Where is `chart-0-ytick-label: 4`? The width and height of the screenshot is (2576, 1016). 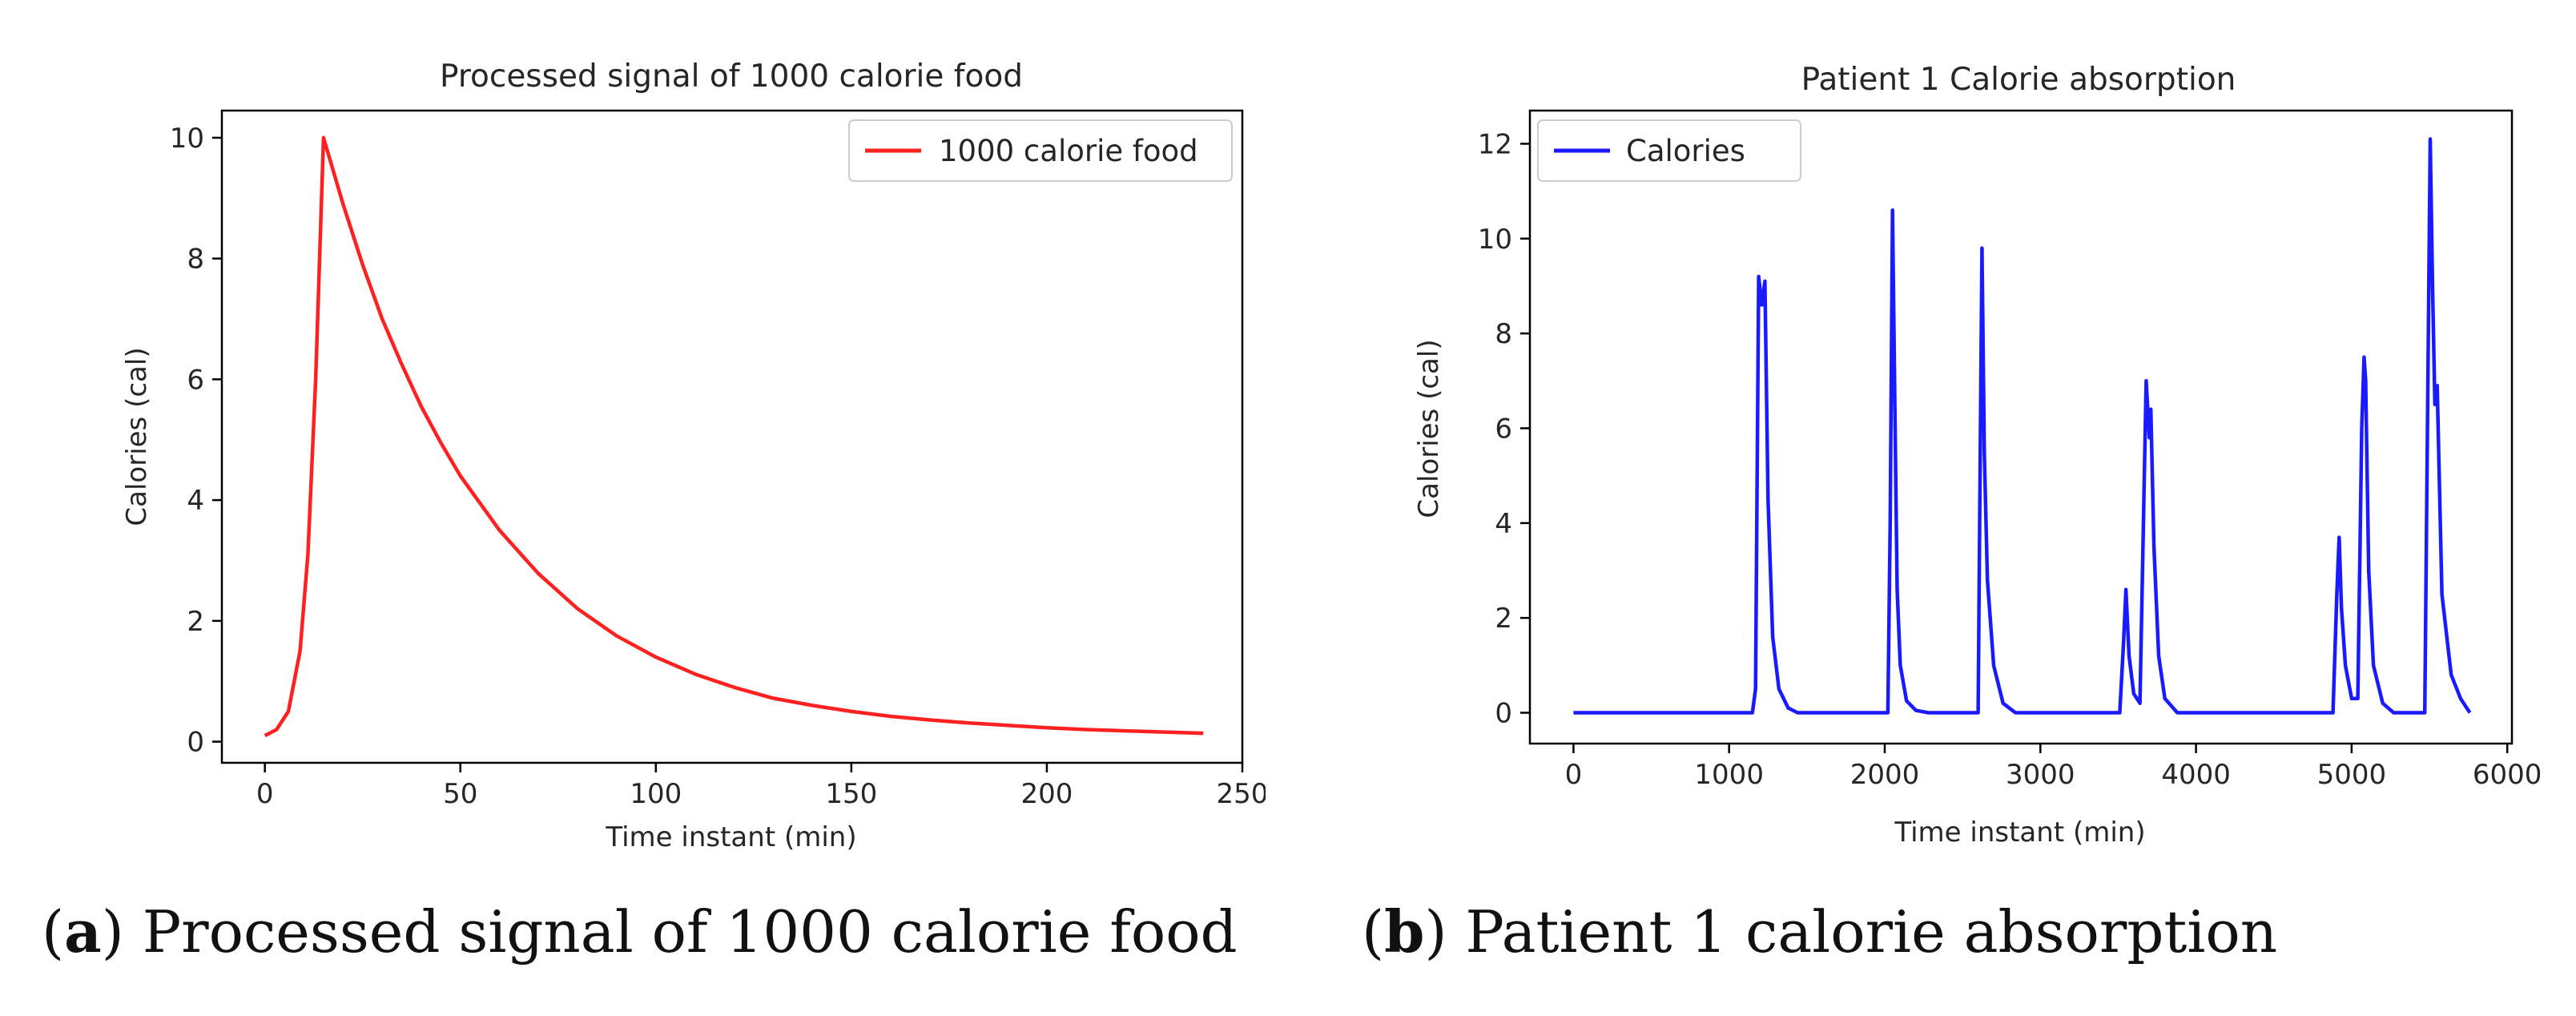
chart-0-ytick-label: 4 is located at coordinates (195, 501).